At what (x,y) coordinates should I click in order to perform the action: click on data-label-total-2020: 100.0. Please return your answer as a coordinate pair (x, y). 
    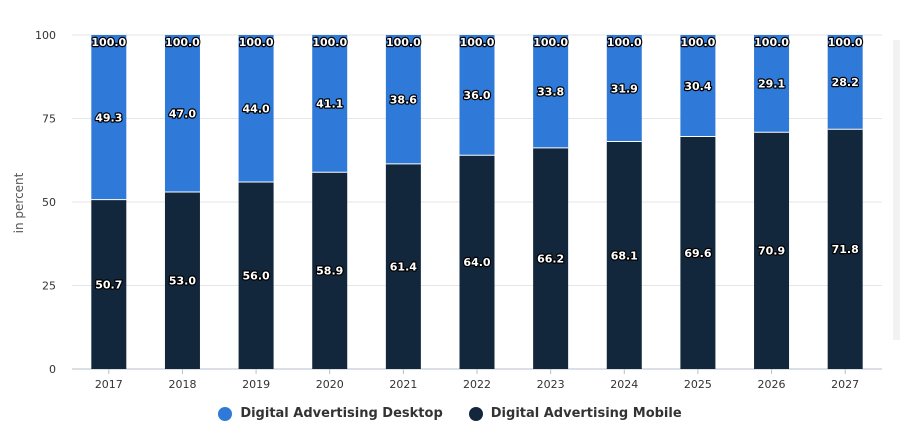
    Looking at the image, I should click on (329, 42).